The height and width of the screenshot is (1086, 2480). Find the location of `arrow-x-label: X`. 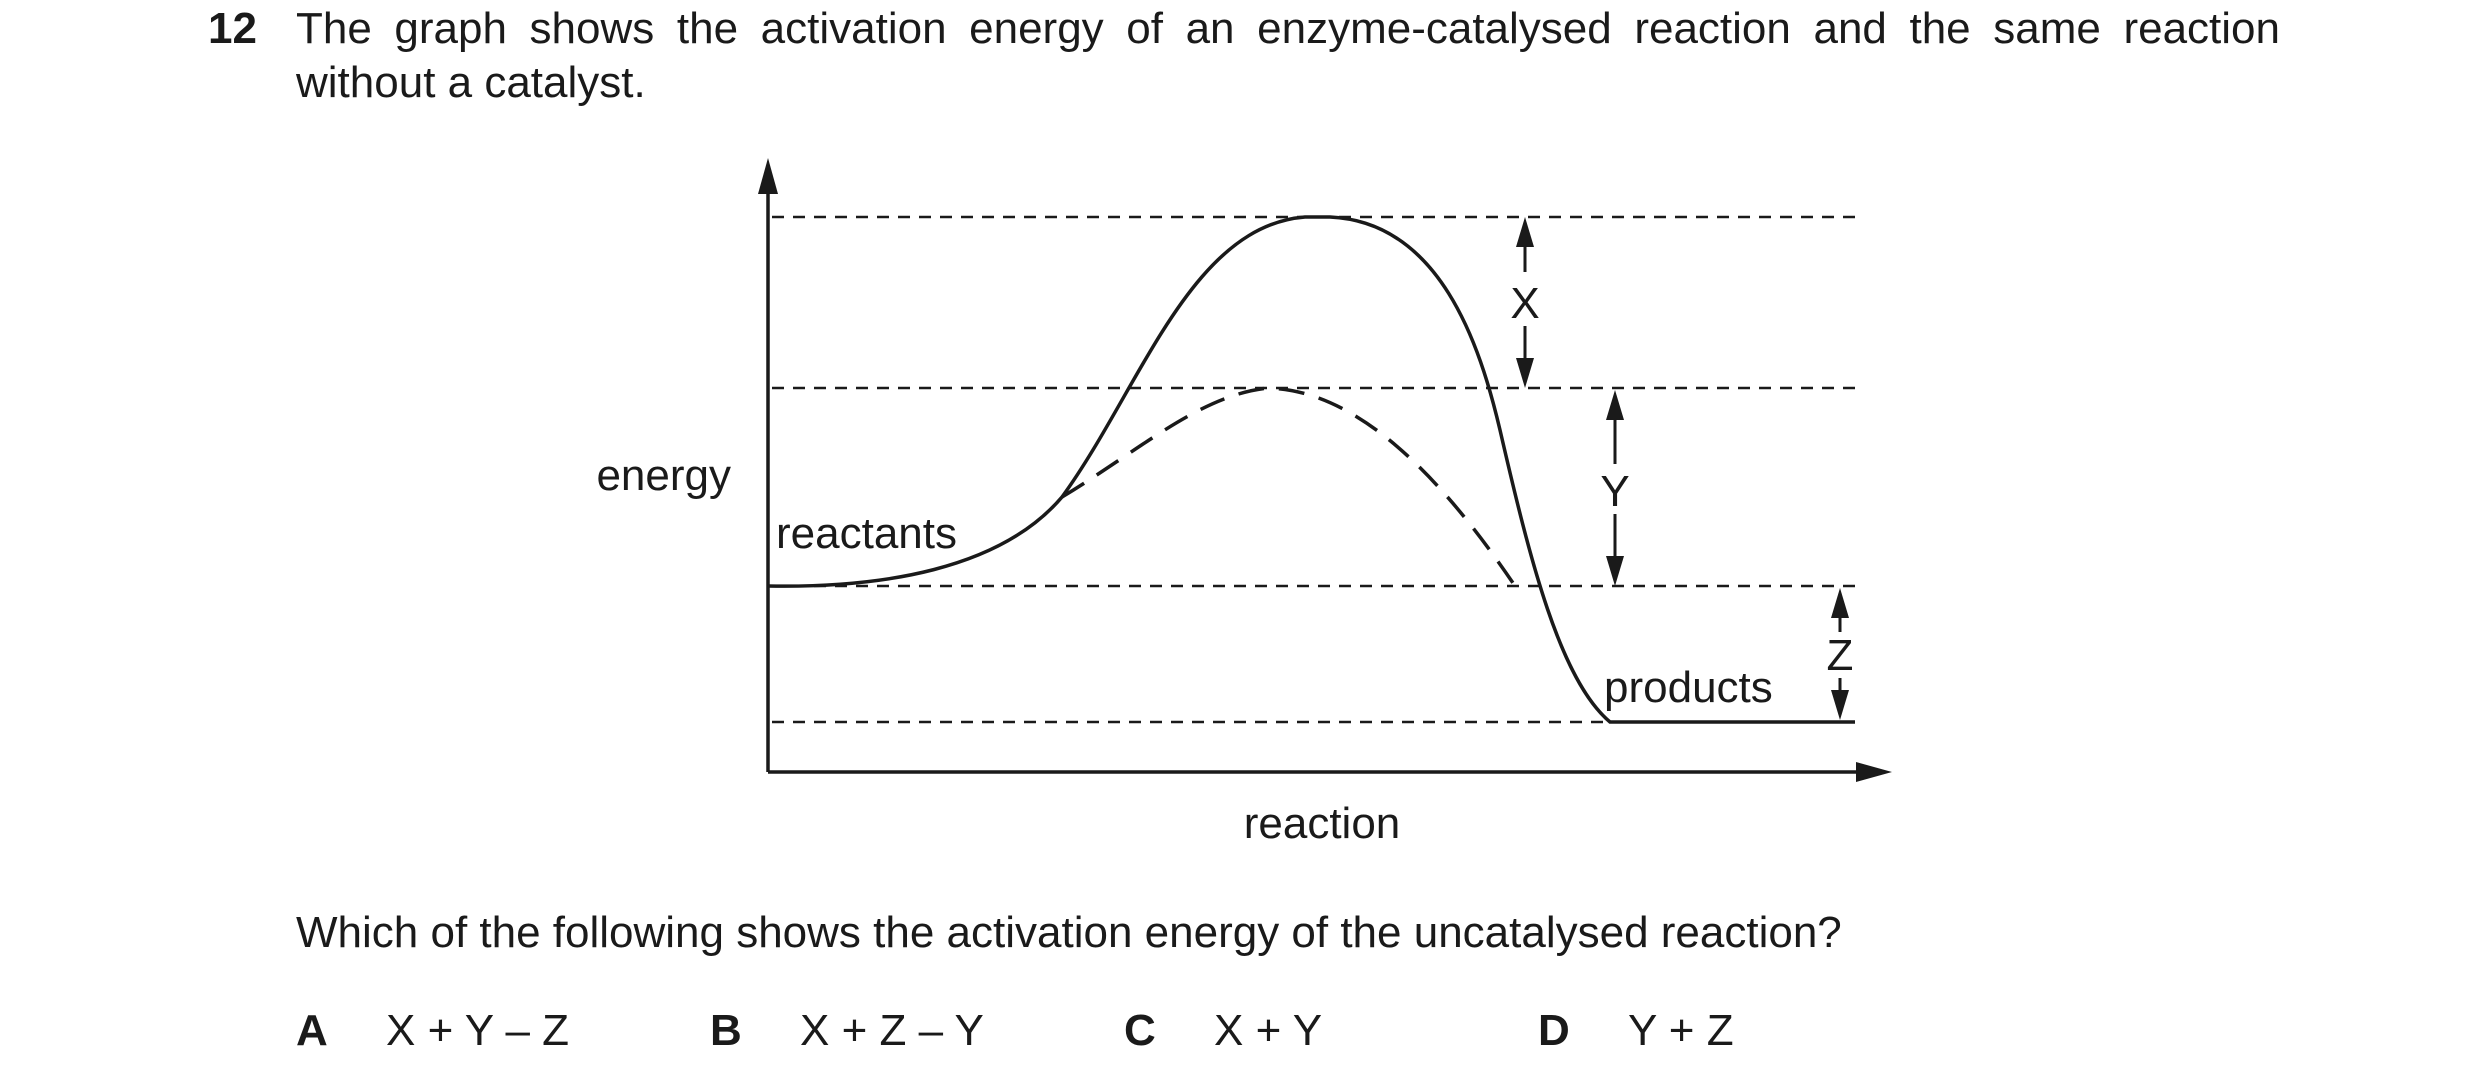

arrow-x-label: X is located at coordinates (1524, 303).